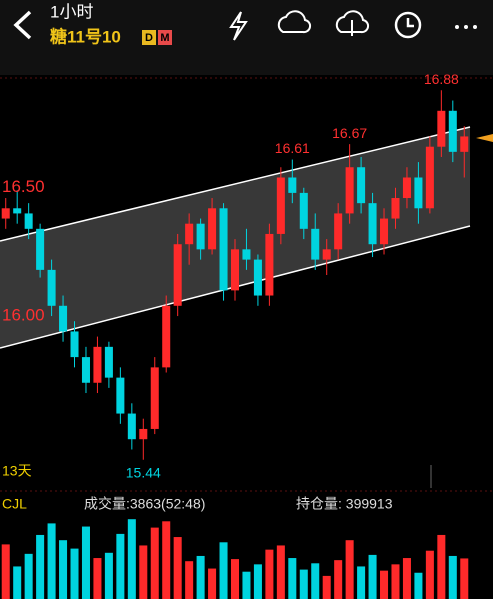 The width and height of the screenshot is (493, 599). What do you see at coordinates (408, 25) in the screenshot?
I see `clock-icon` at bounding box center [408, 25].